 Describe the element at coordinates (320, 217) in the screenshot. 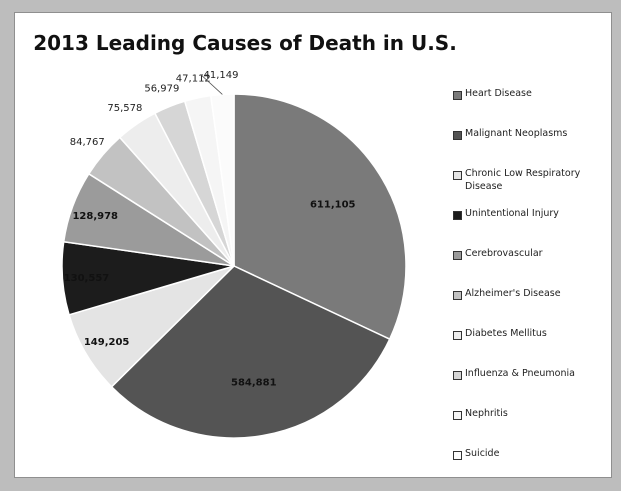

I see `pie-slice-heart-disease` at that location.